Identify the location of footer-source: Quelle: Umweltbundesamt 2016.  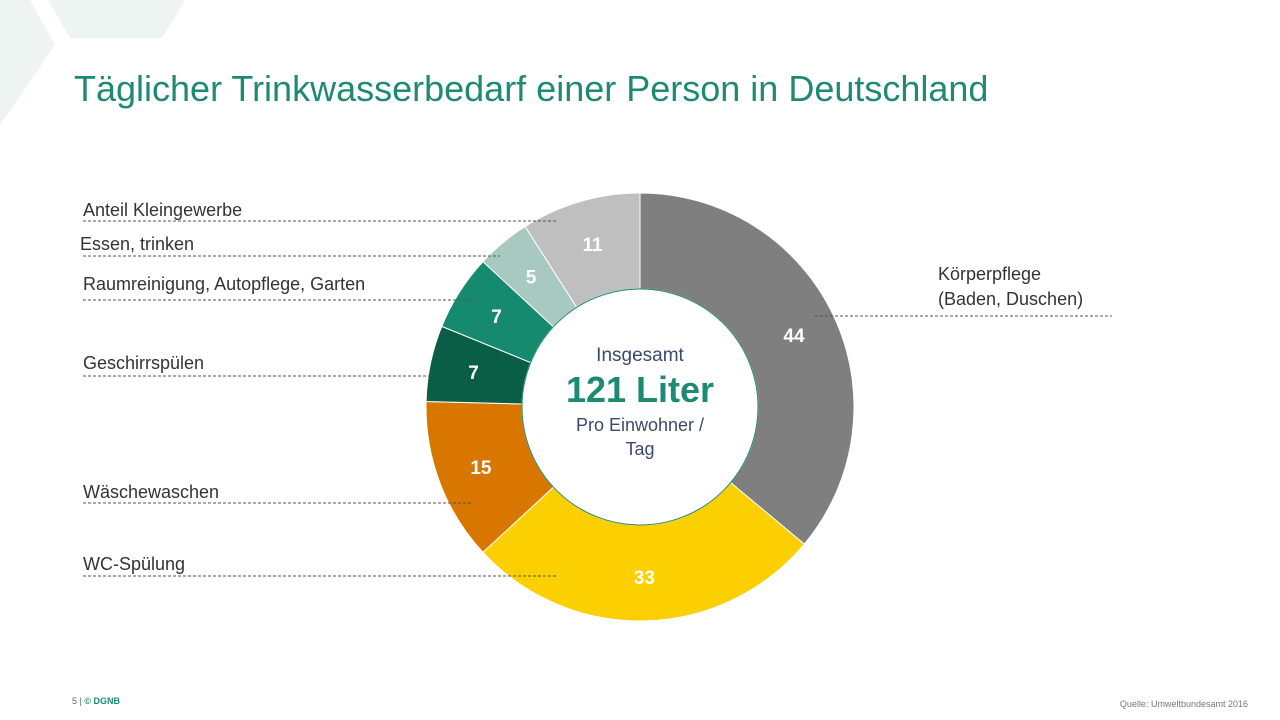
(1183, 704).